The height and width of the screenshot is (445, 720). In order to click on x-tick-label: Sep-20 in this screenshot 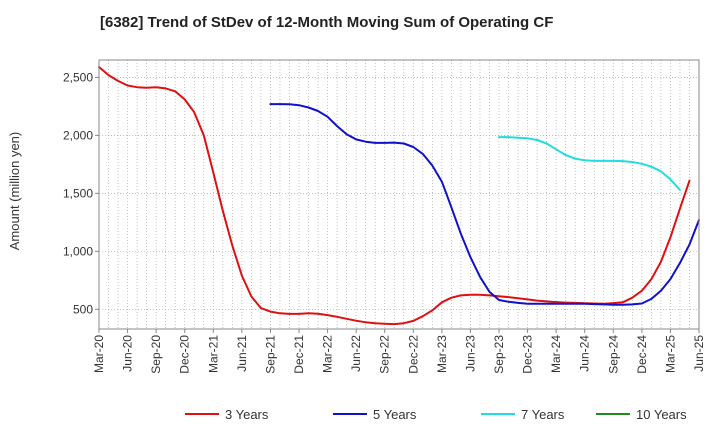, I will do `click(156, 354)`.